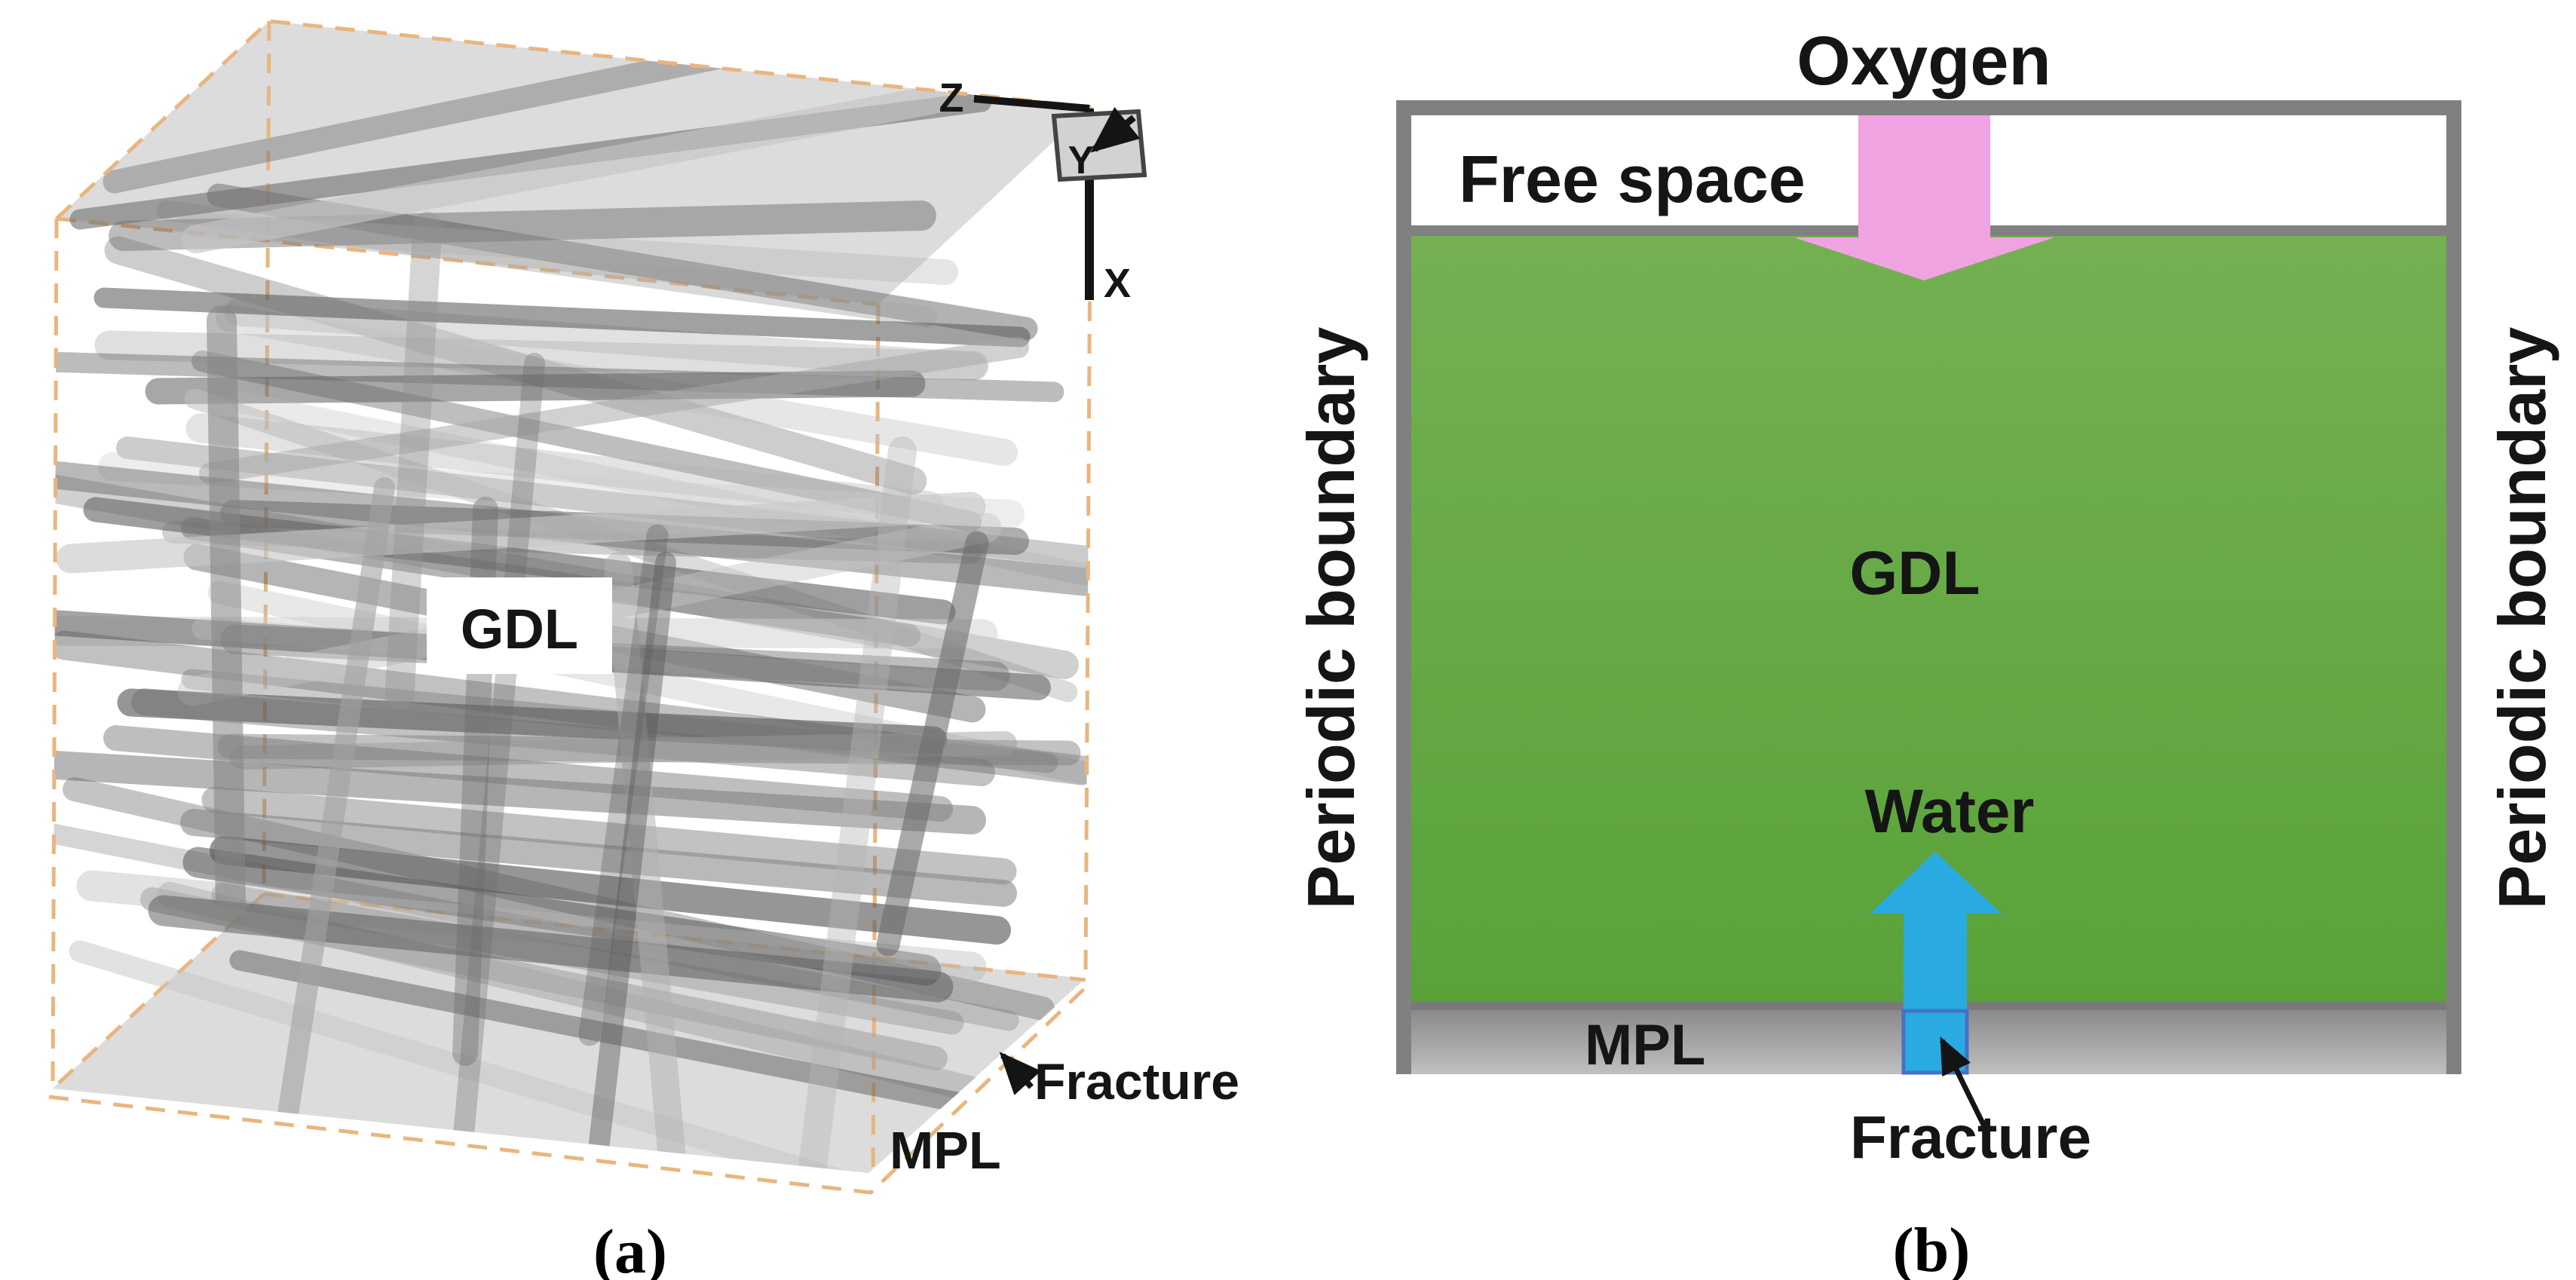 This screenshot has height=1280, width=2576. I want to click on panel-a-mpl-label: MPL, so click(945, 1151).